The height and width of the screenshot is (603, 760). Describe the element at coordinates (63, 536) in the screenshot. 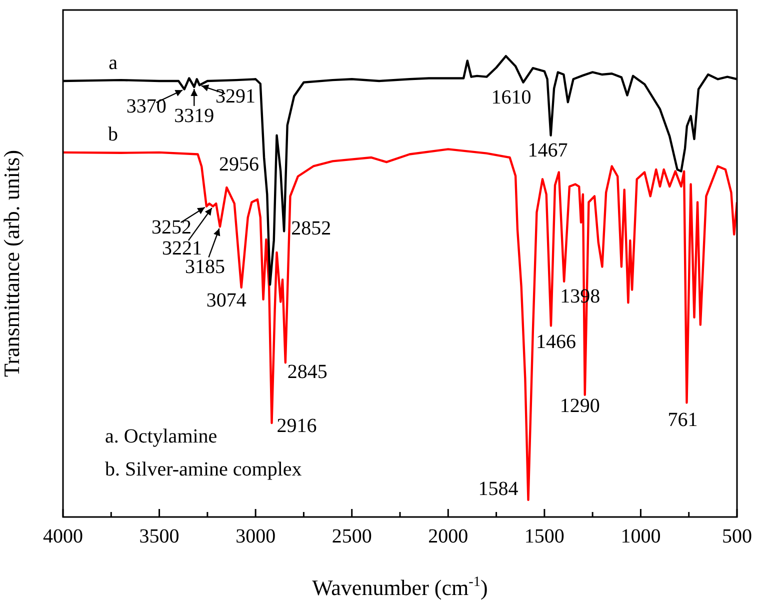

I see `x-tick-label: 4000` at that location.